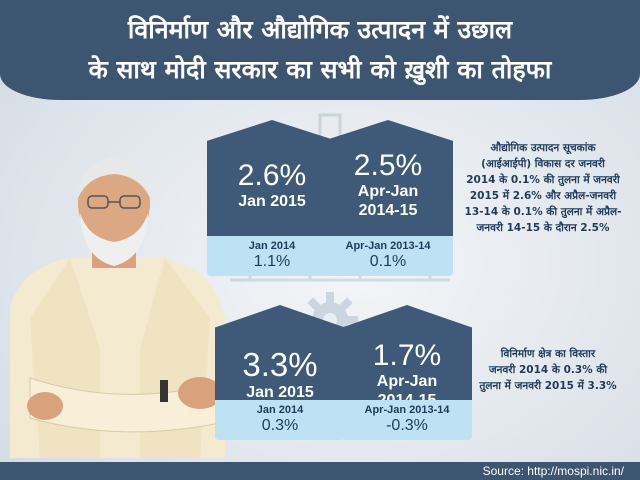 The image size is (640, 480). Describe the element at coordinates (543, 212) in the screenshot. I see `iip-note-line: 13-14 के 0.1% की तुलना में अप्रैल-` at that location.